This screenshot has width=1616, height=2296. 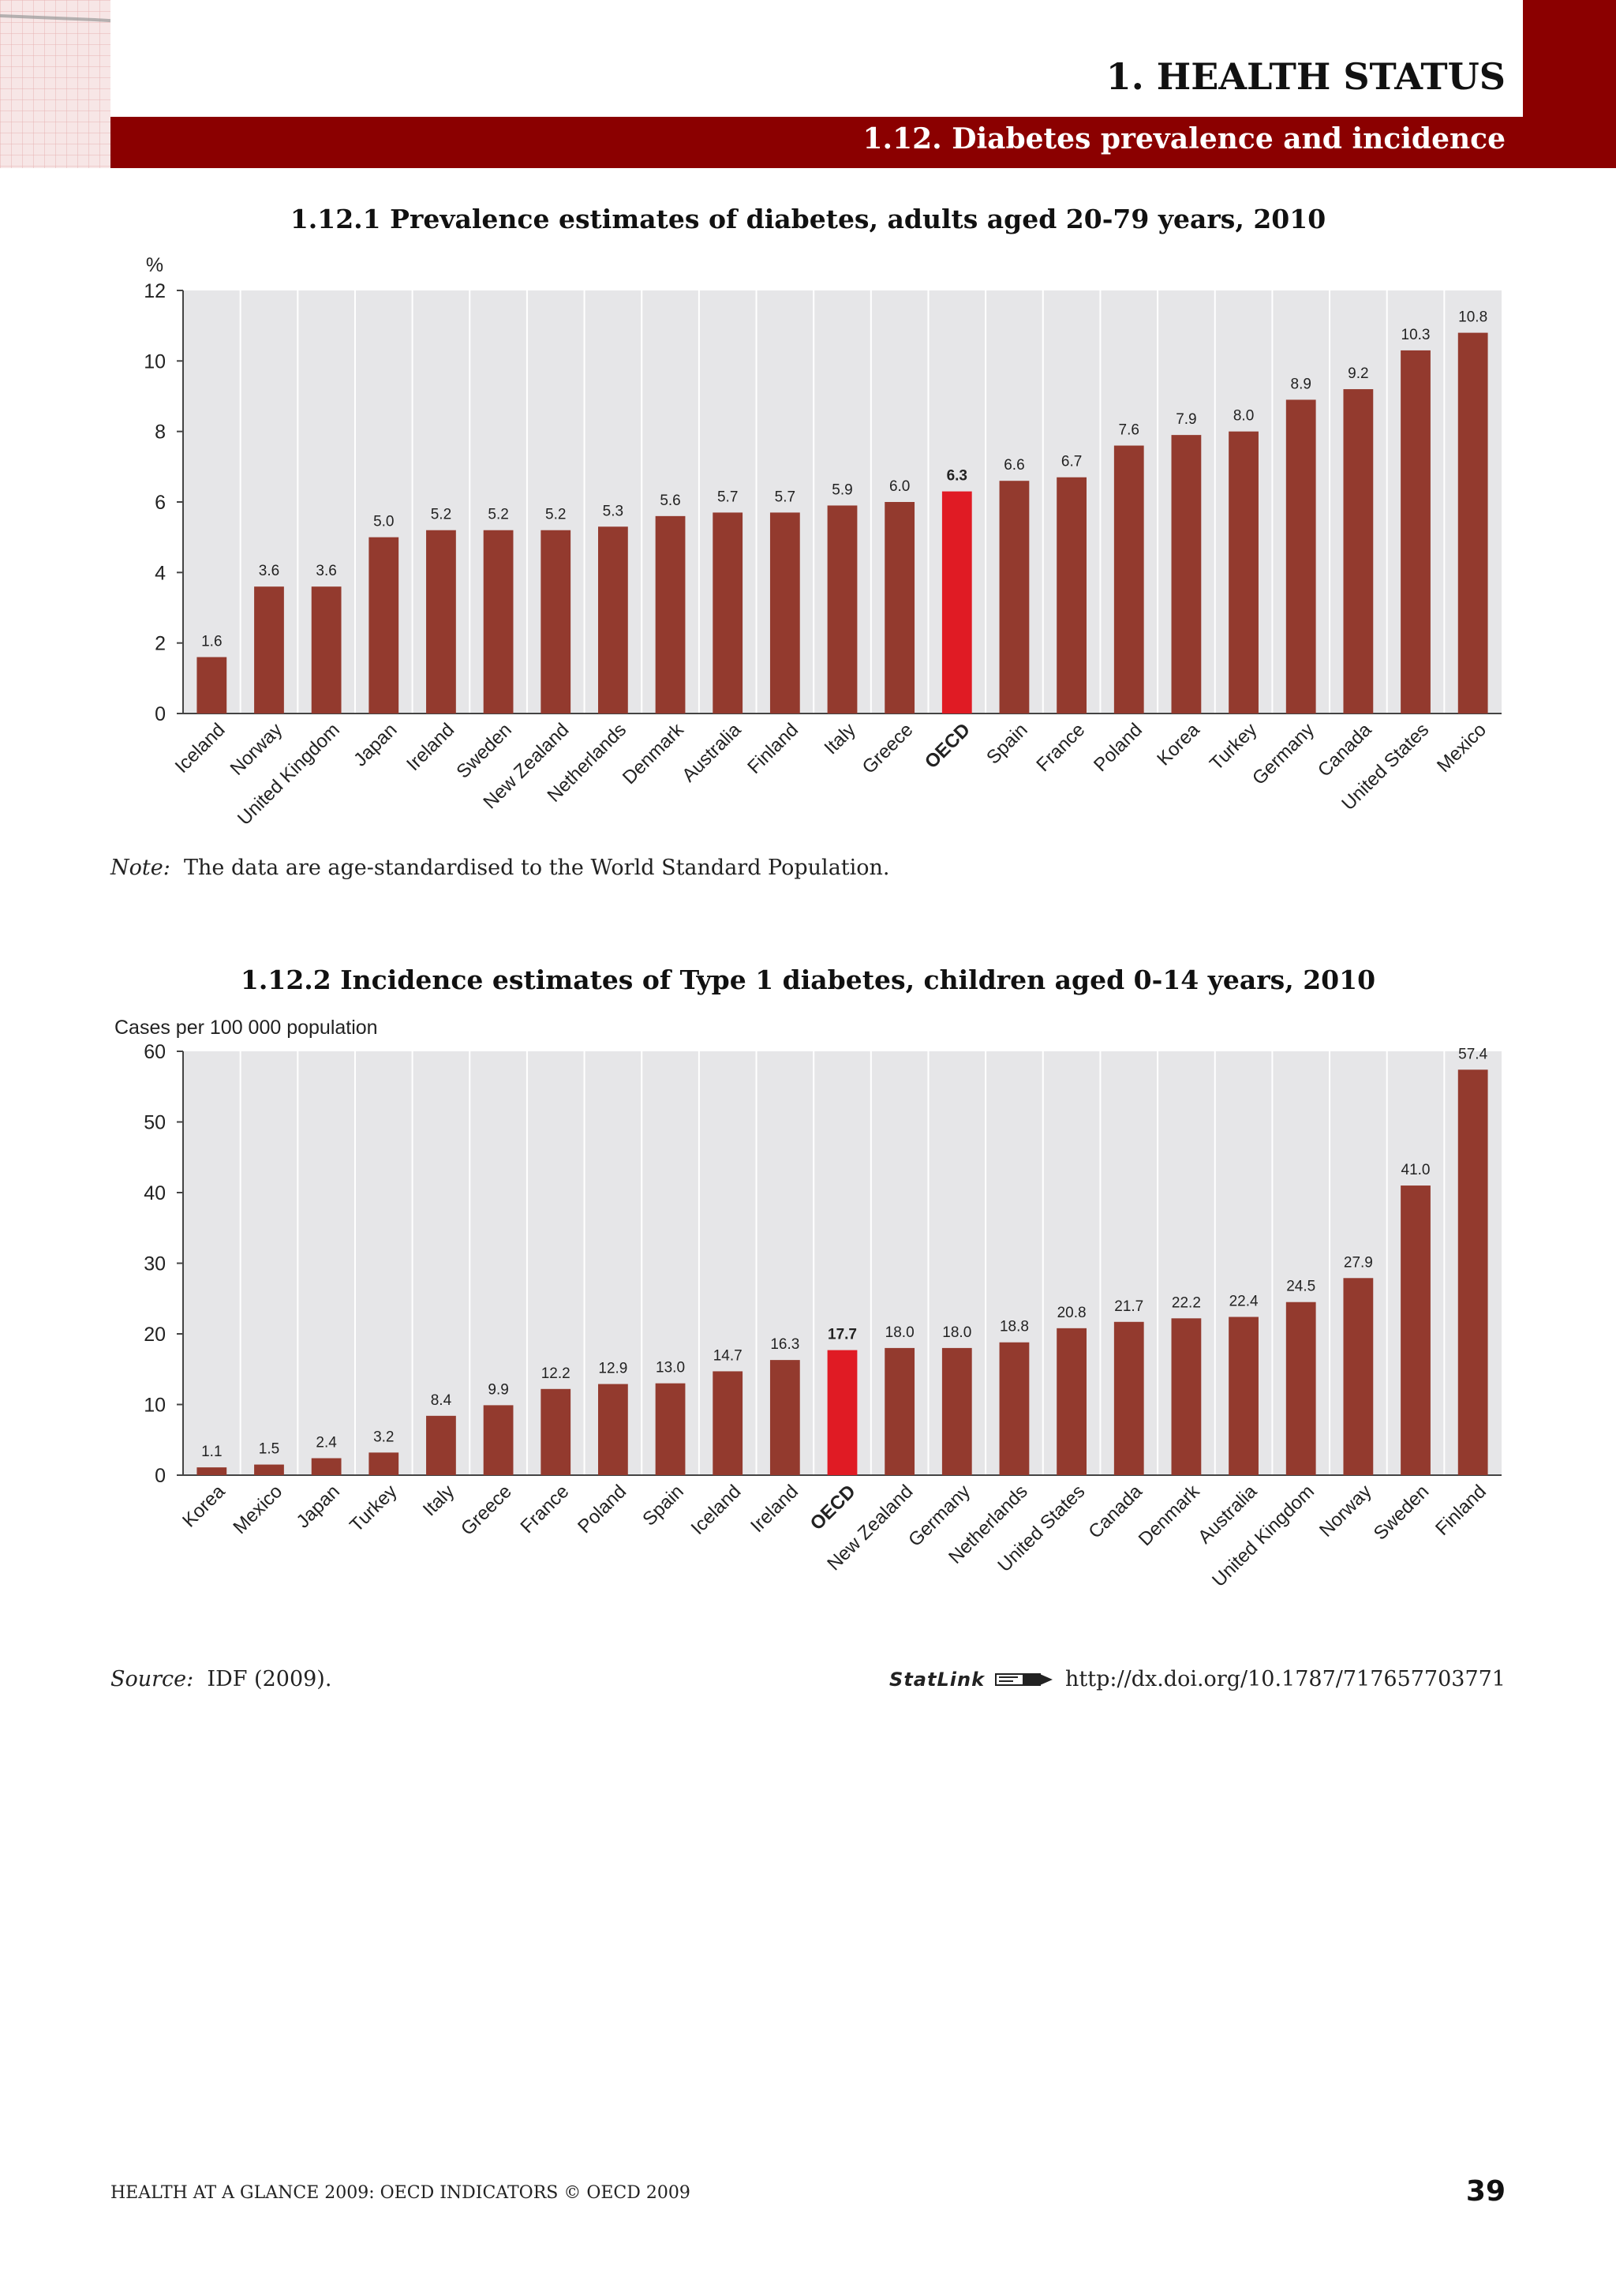 I want to click on chart1-y-tick-label: 4, so click(x=160, y=573).